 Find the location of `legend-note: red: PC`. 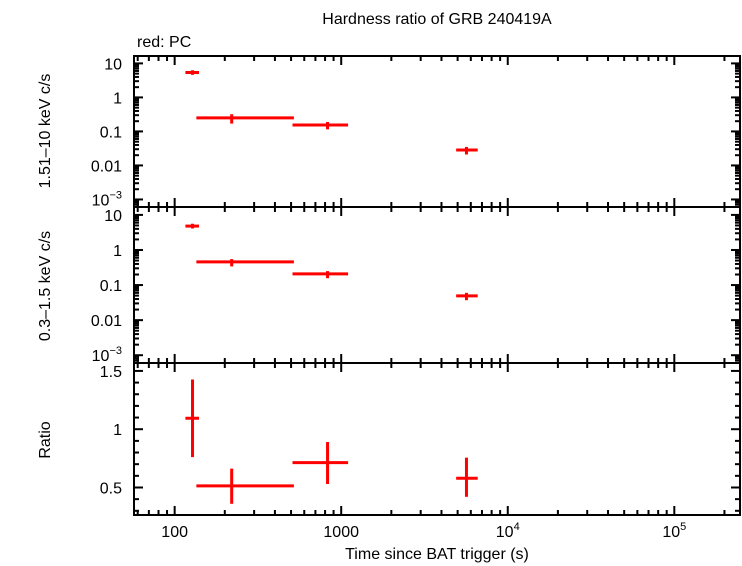

legend-note: red: PC is located at coordinates (164, 42).